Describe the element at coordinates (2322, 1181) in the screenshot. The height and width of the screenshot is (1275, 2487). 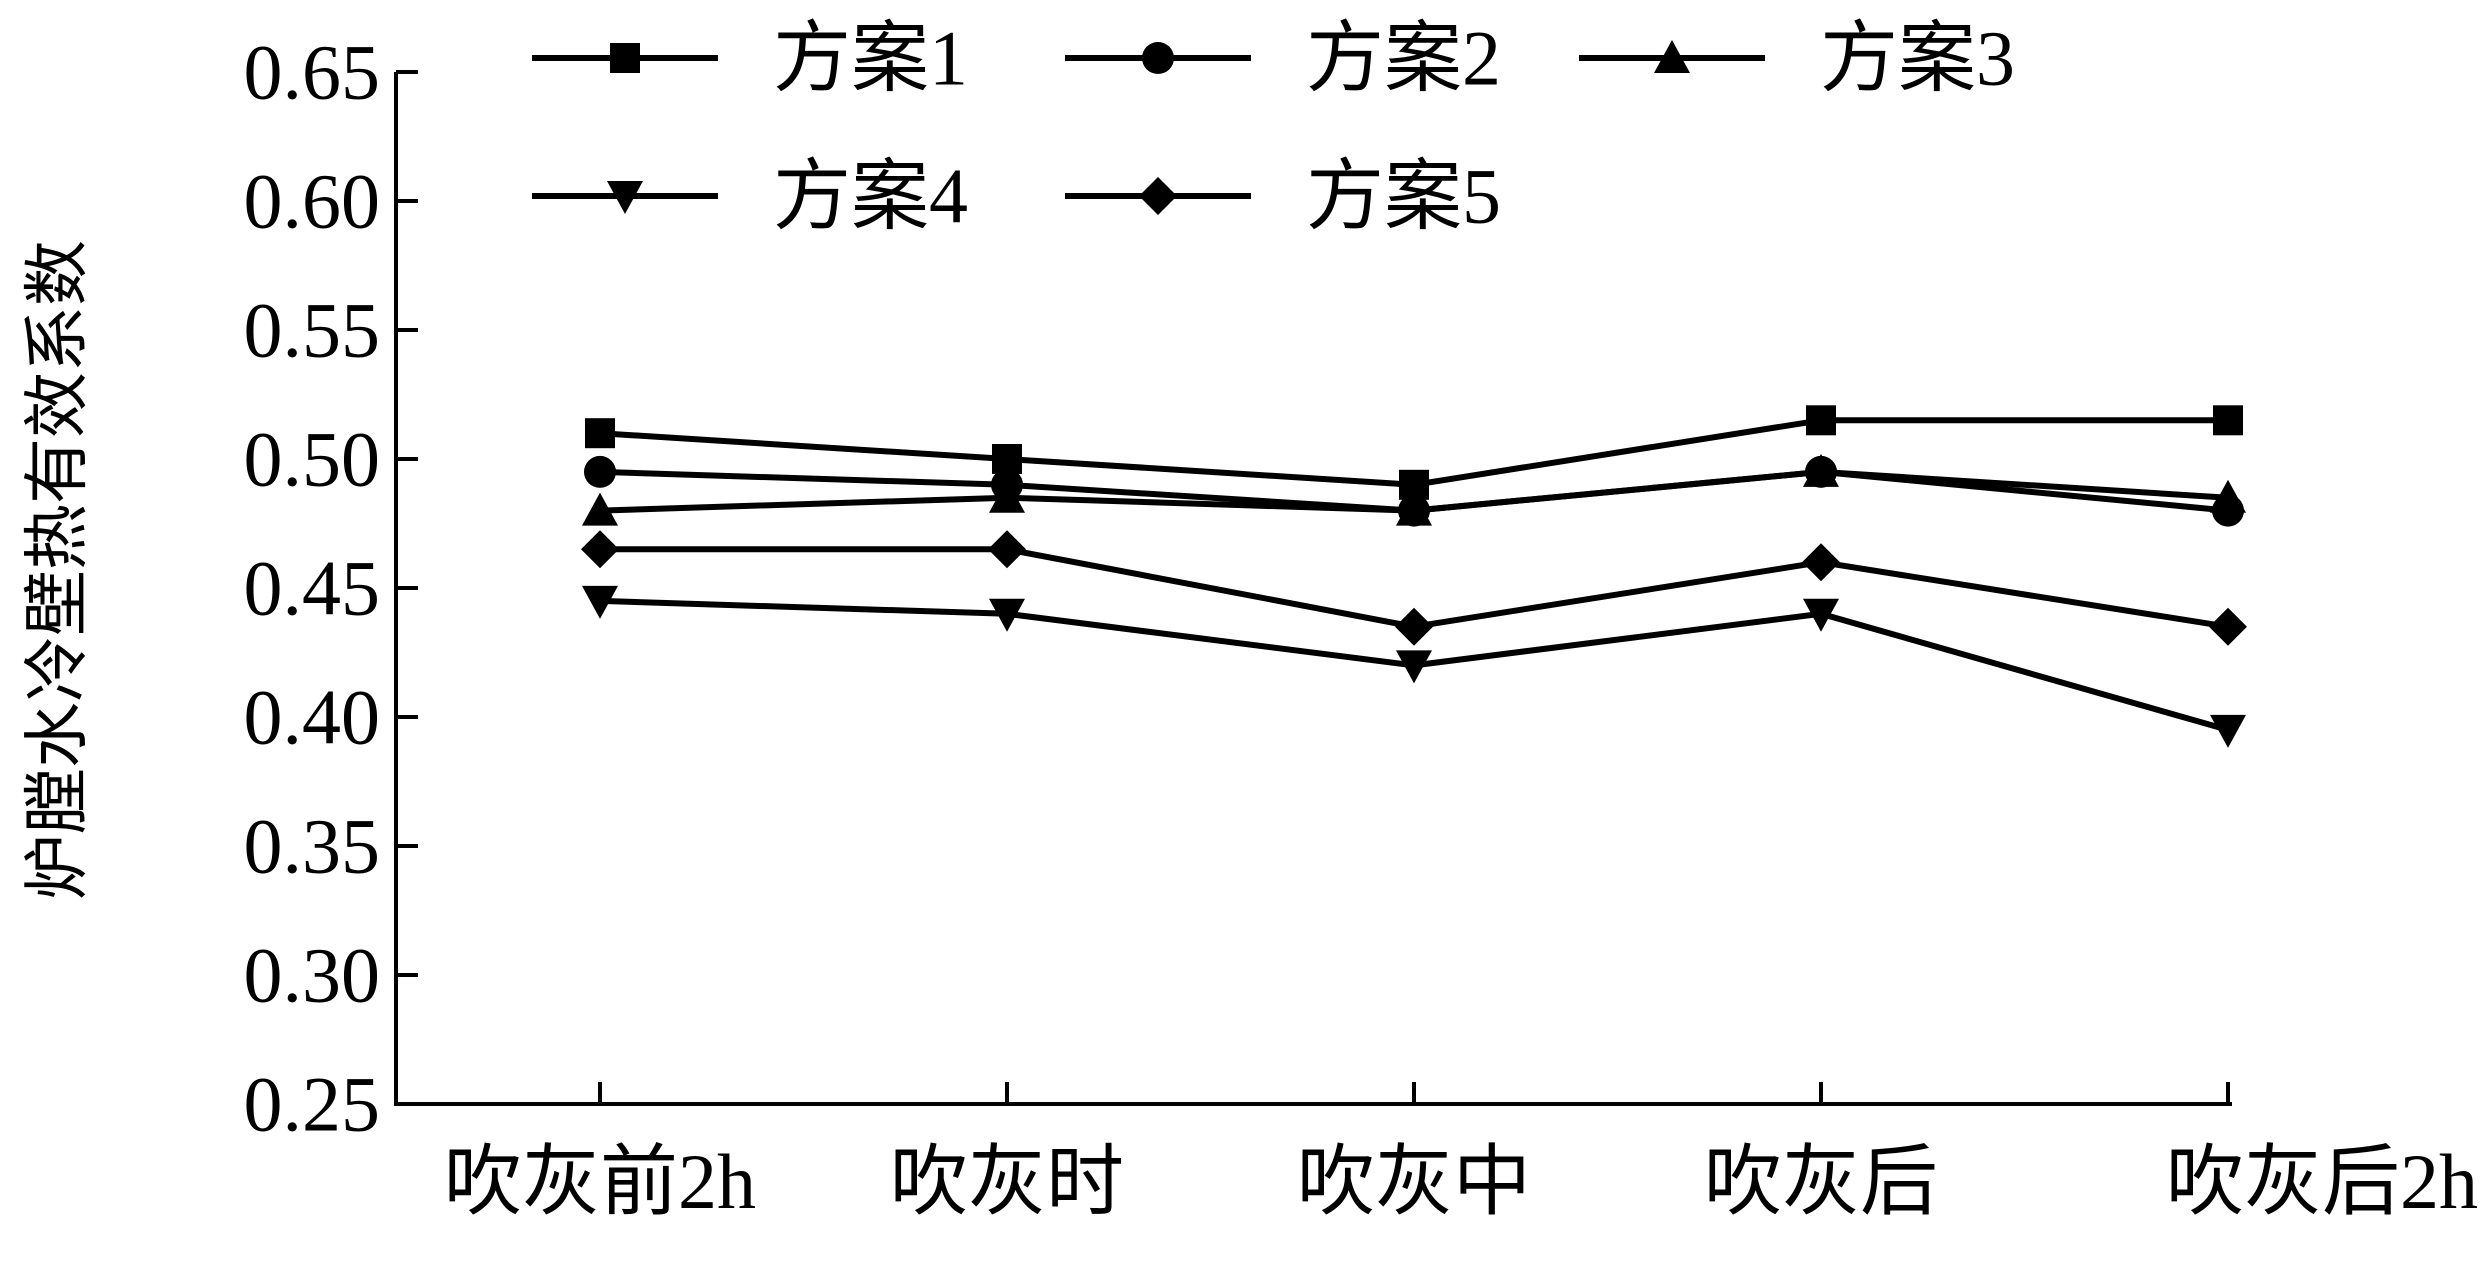
I see `x-category-label: 吹灰后2h` at that location.